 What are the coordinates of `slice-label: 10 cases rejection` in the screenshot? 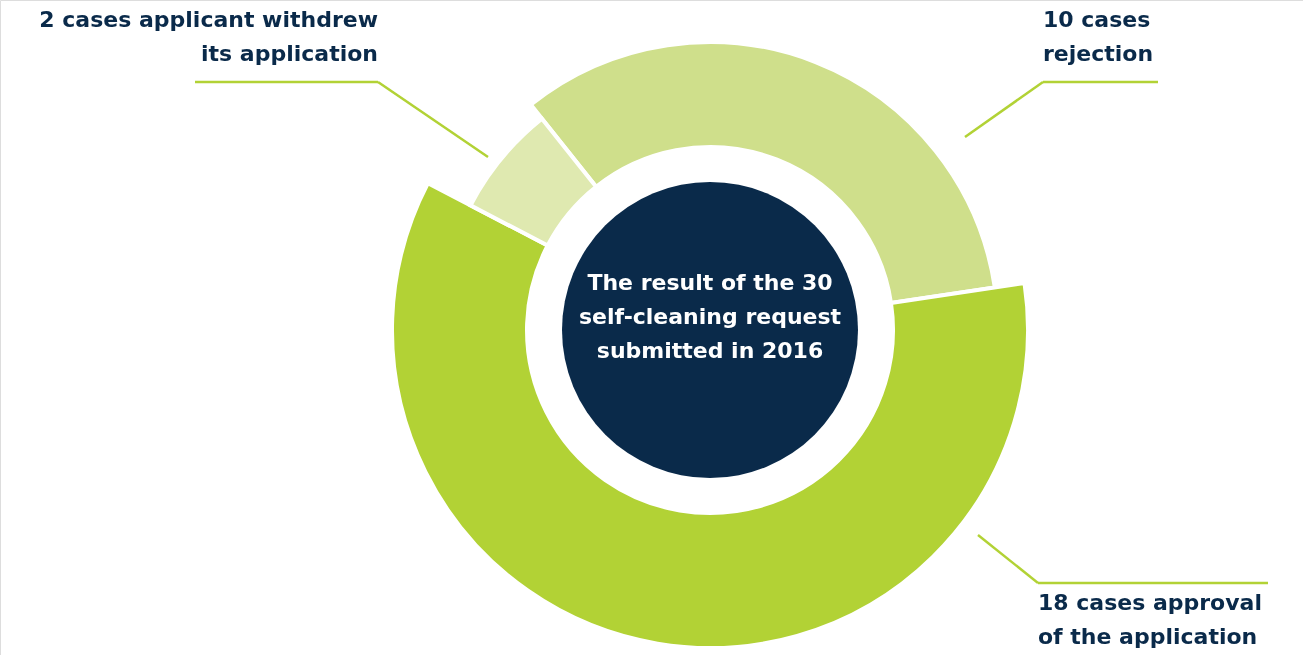 It's located at (1098, 36).